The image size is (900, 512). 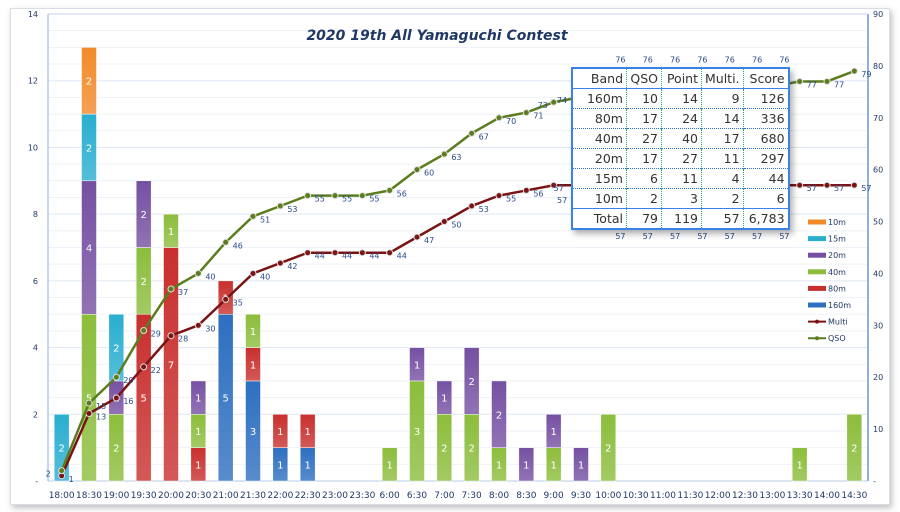 I want to click on left-tick-label: 2, so click(x=35, y=414).